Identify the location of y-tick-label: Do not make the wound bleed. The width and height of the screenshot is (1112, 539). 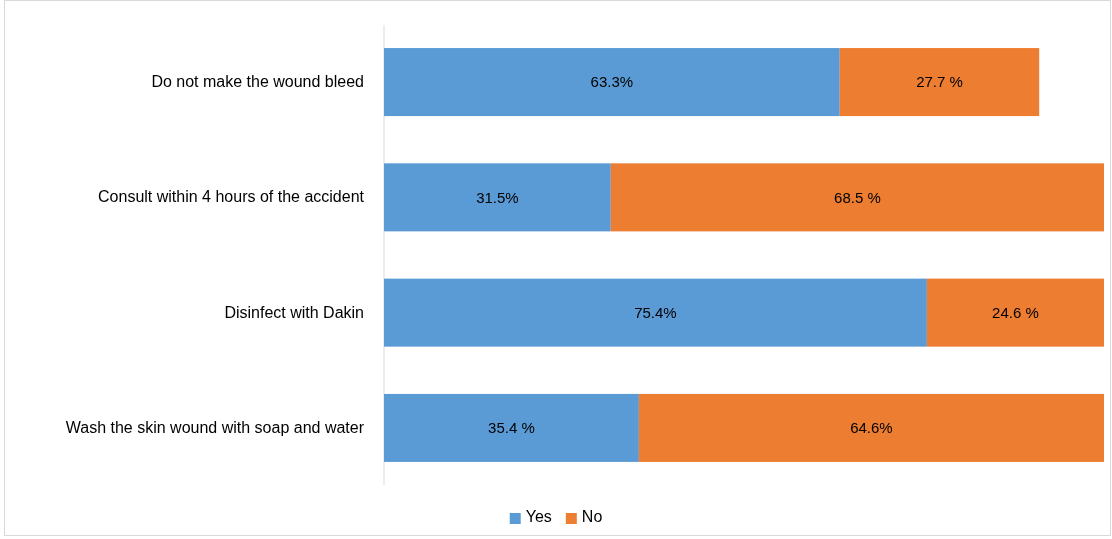
(257, 82).